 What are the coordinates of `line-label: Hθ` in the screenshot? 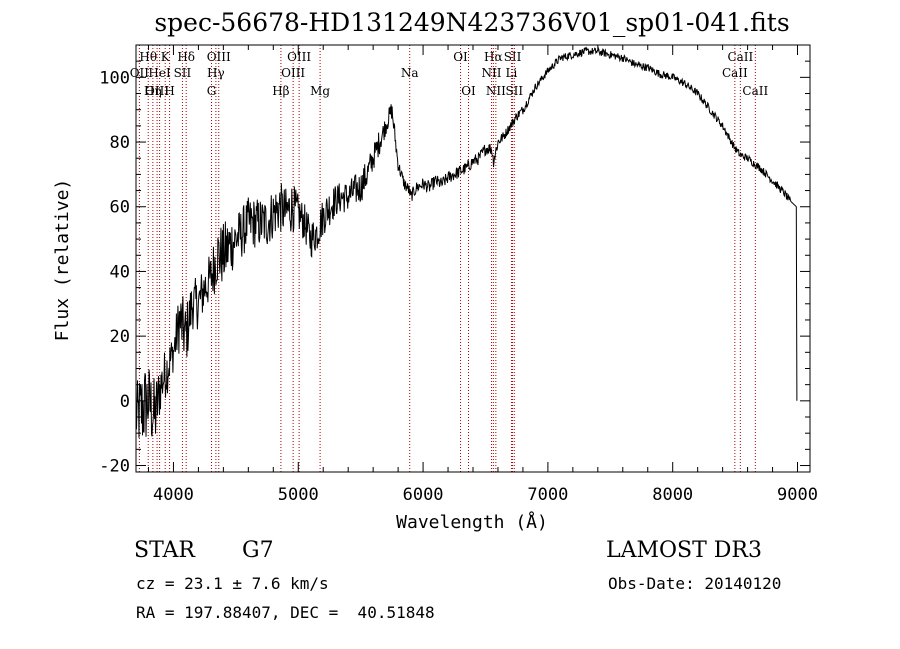 It's located at (148, 57).